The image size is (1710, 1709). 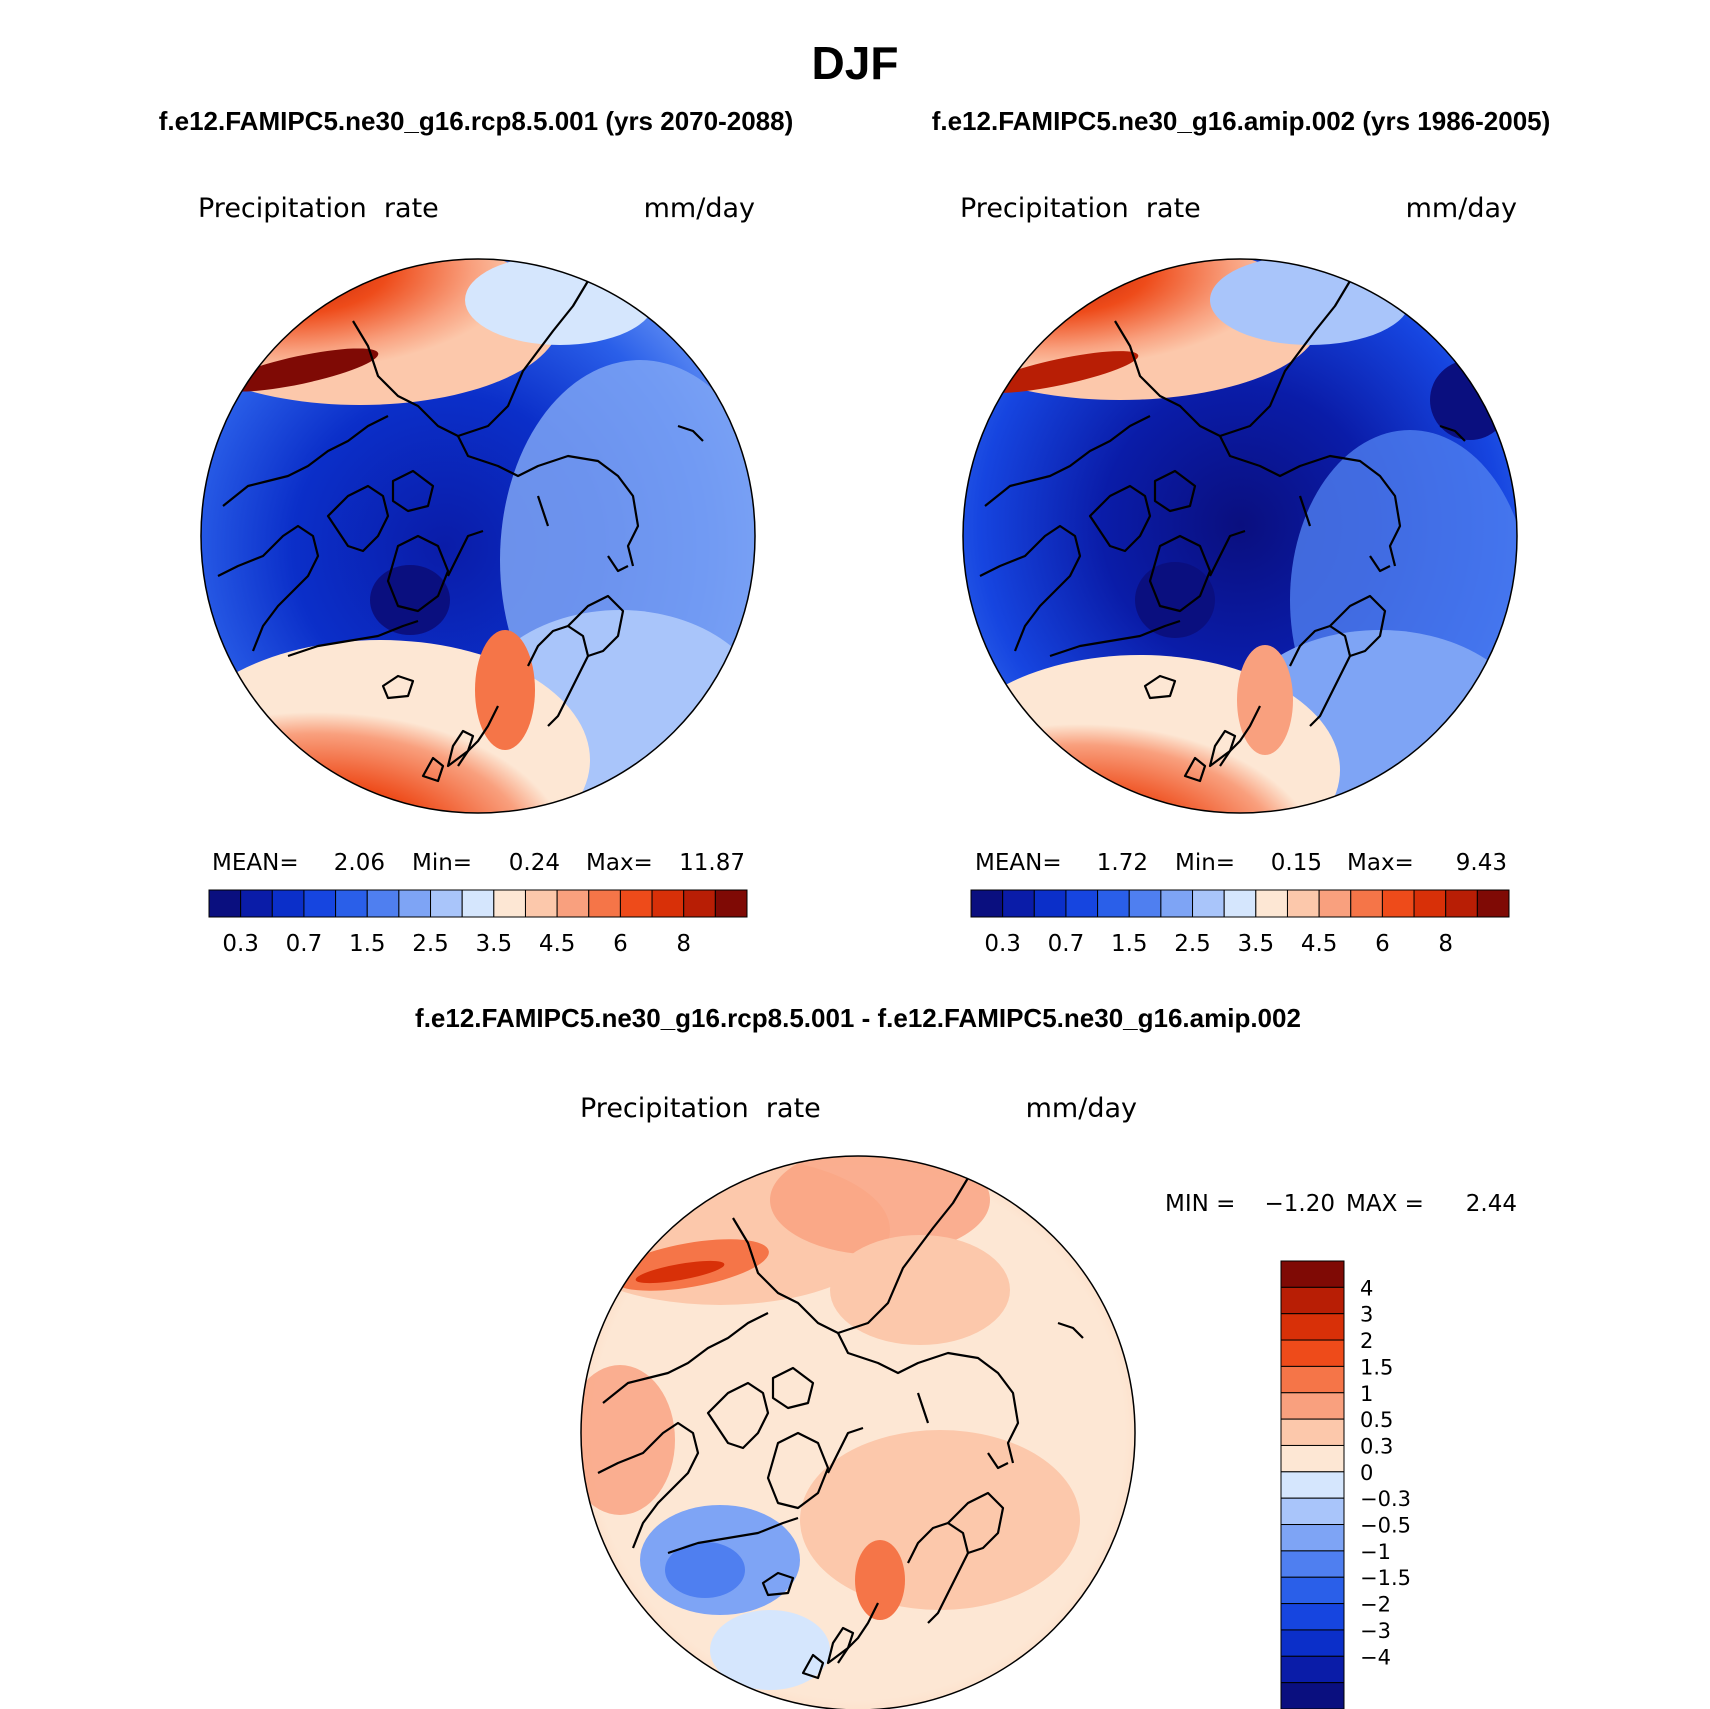 What do you see at coordinates (1205, 863) in the screenshot?
I see `panel-control-min-label: Min=` at bounding box center [1205, 863].